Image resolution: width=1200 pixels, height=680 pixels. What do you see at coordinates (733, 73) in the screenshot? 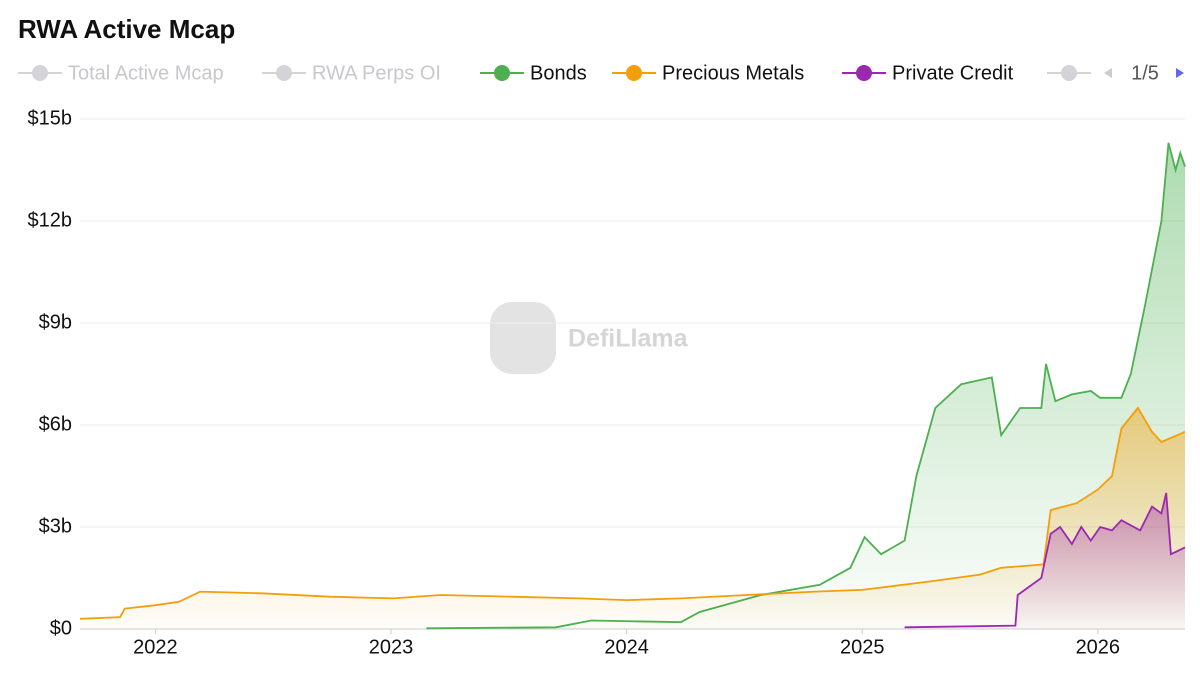
I see `legend-label: Precious Metals` at bounding box center [733, 73].